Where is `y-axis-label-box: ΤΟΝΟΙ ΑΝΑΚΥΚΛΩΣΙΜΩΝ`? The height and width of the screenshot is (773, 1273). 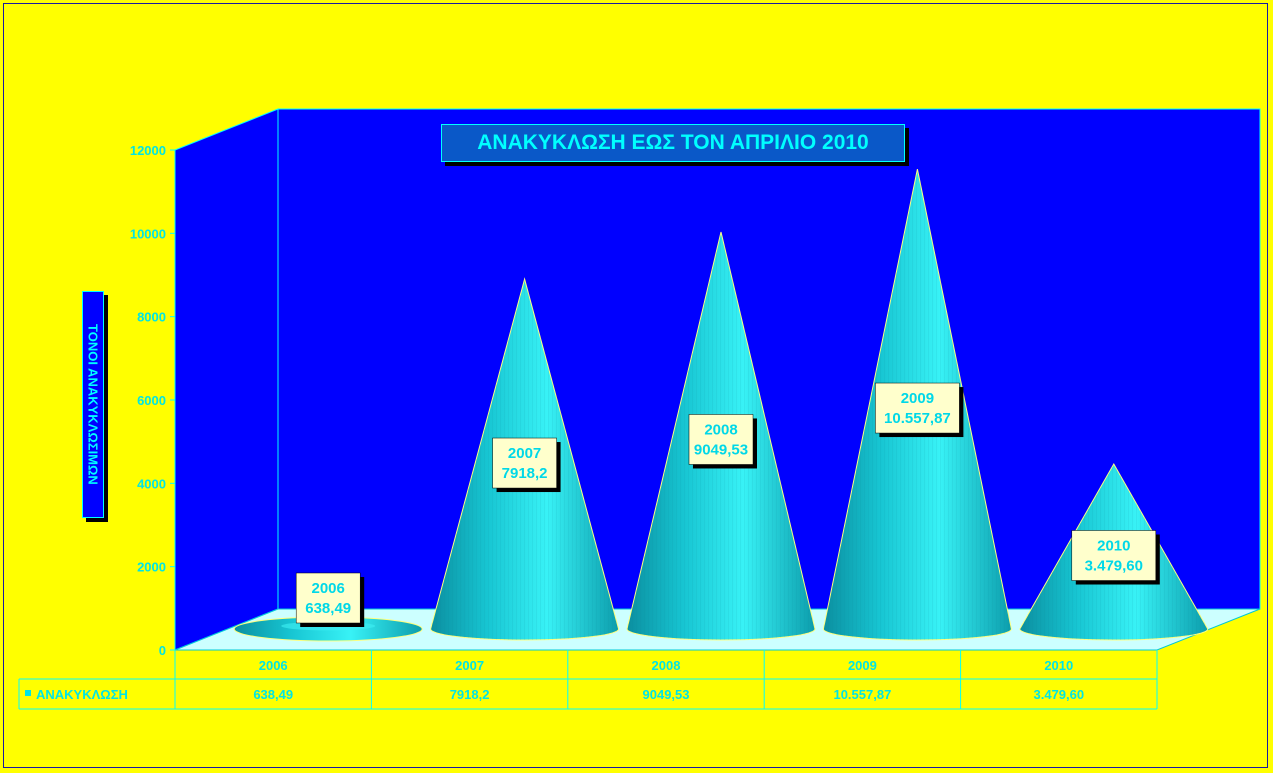
y-axis-label-box: ΤΟΝΟΙ ΑΝΑΚΥΚΛΩΣΙΜΩΝ is located at coordinates (93, 404).